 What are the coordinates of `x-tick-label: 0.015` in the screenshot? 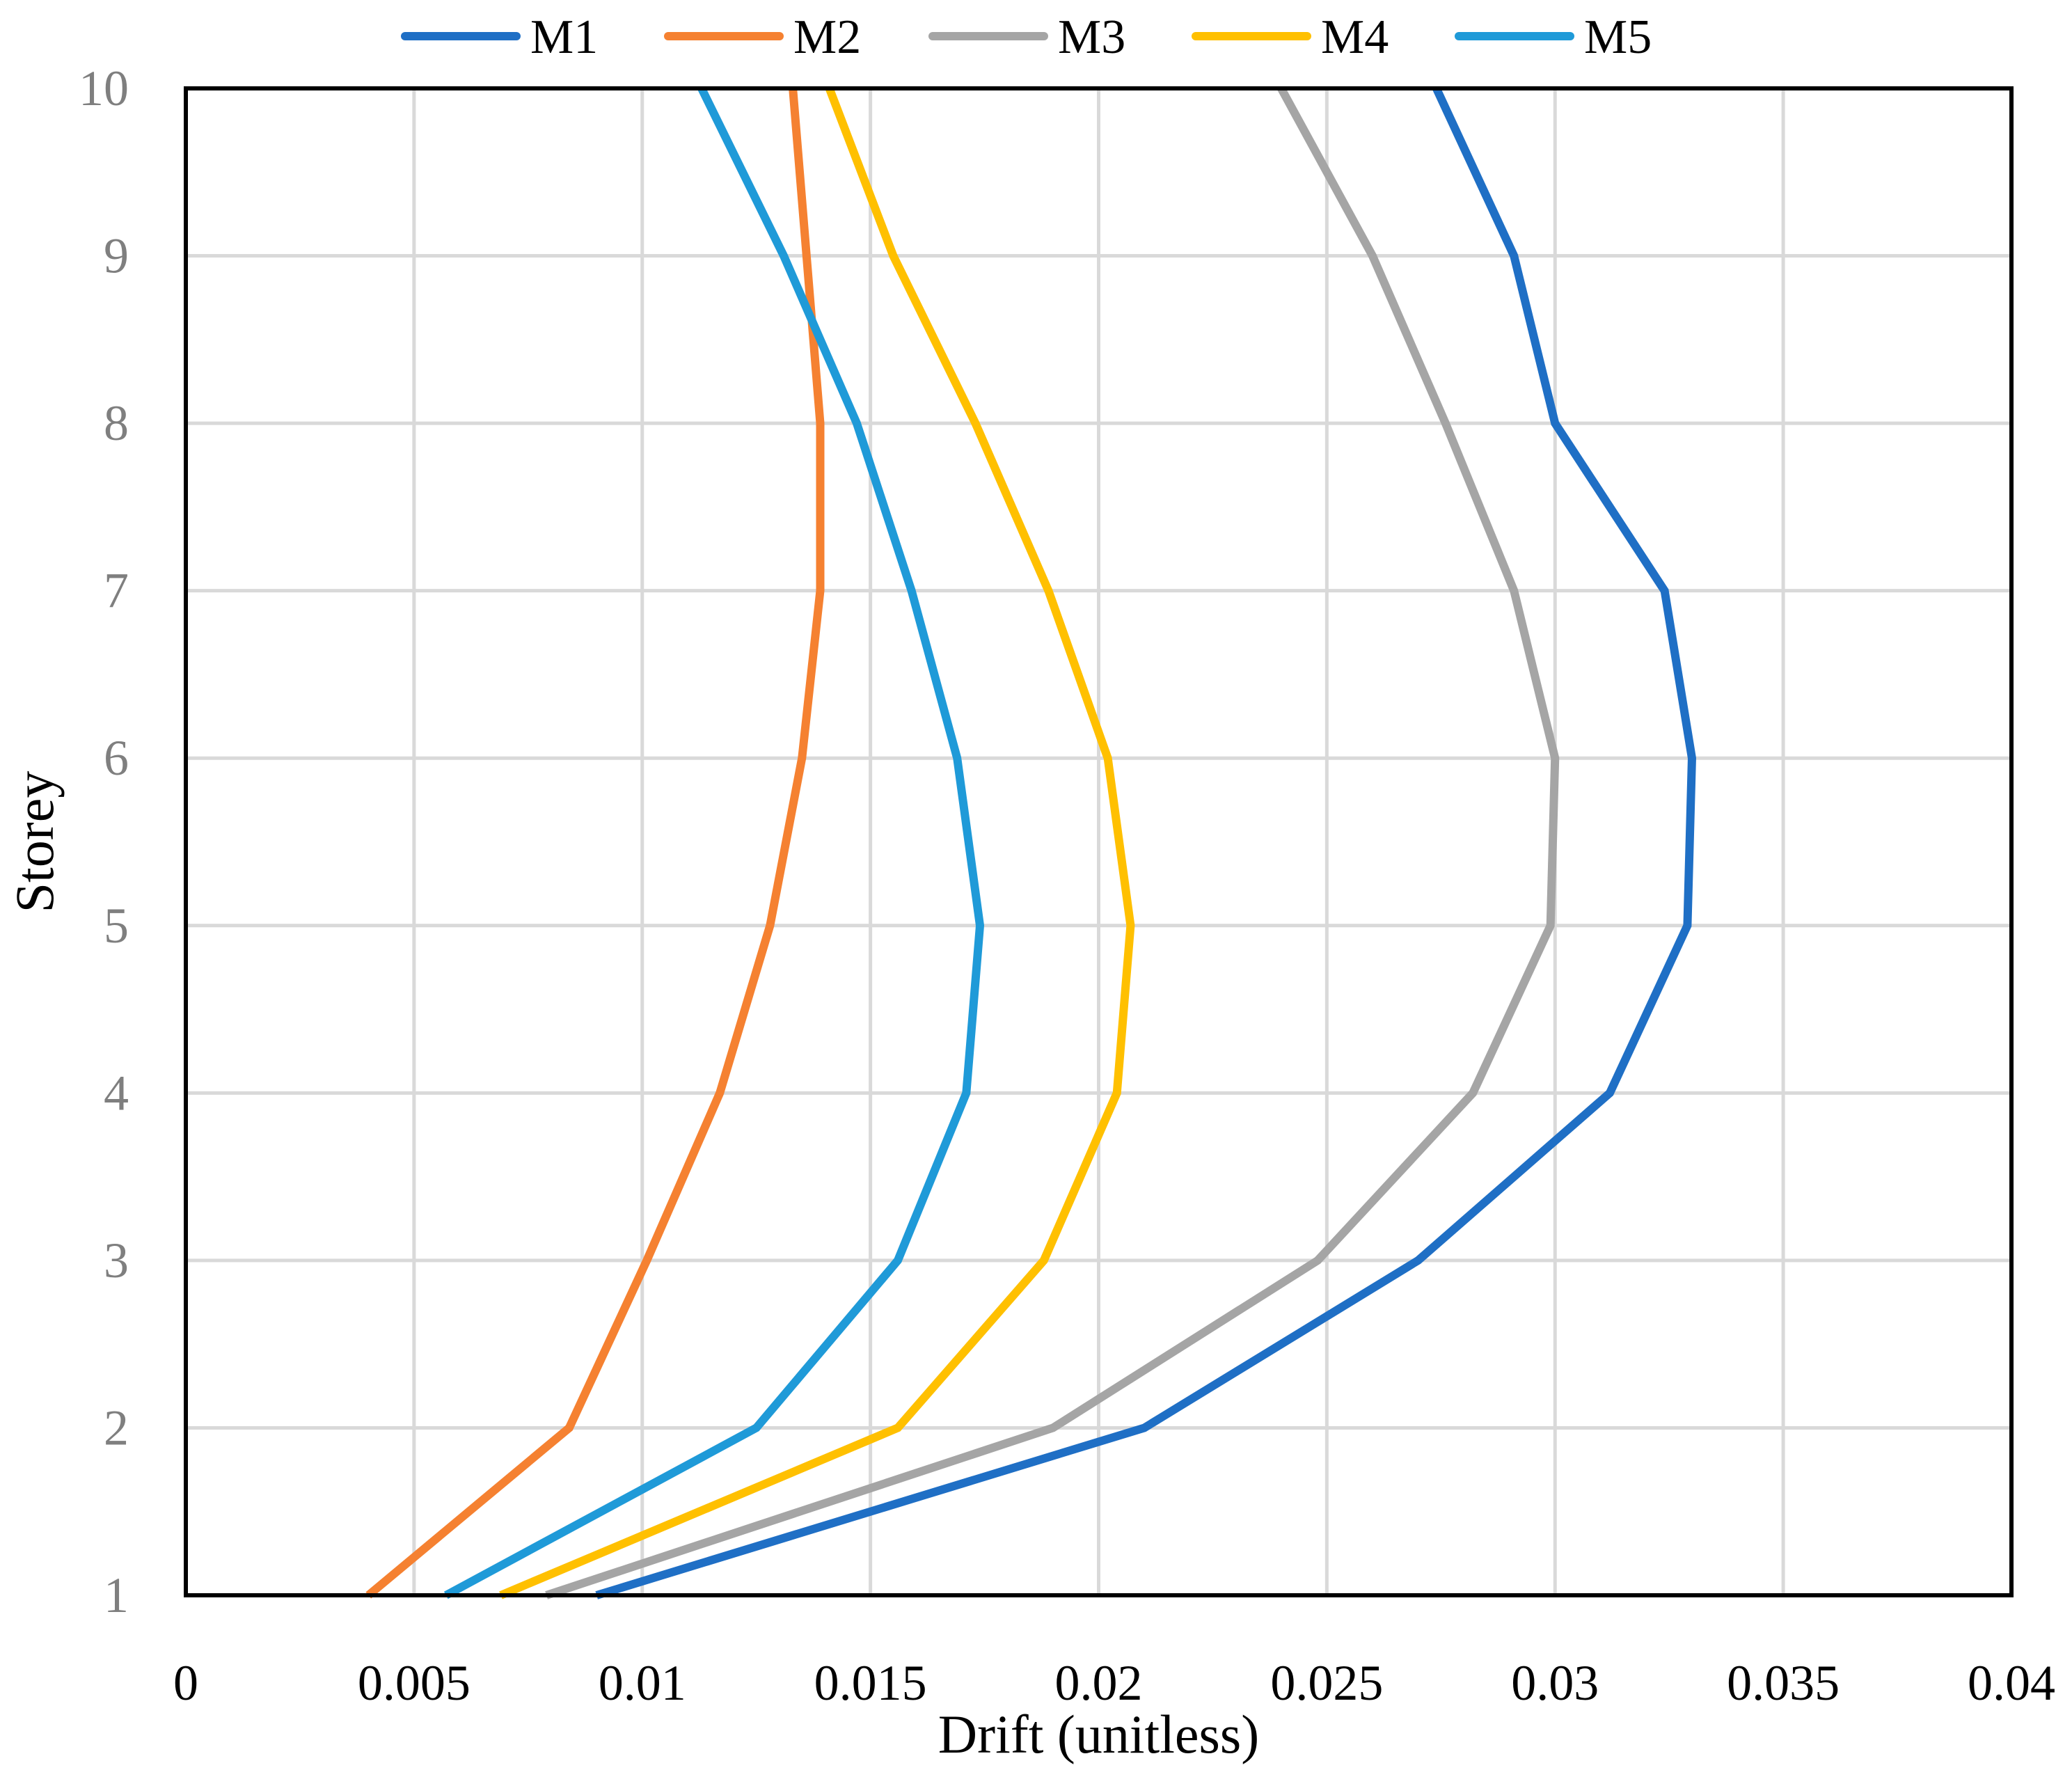 It's located at (870, 1683).